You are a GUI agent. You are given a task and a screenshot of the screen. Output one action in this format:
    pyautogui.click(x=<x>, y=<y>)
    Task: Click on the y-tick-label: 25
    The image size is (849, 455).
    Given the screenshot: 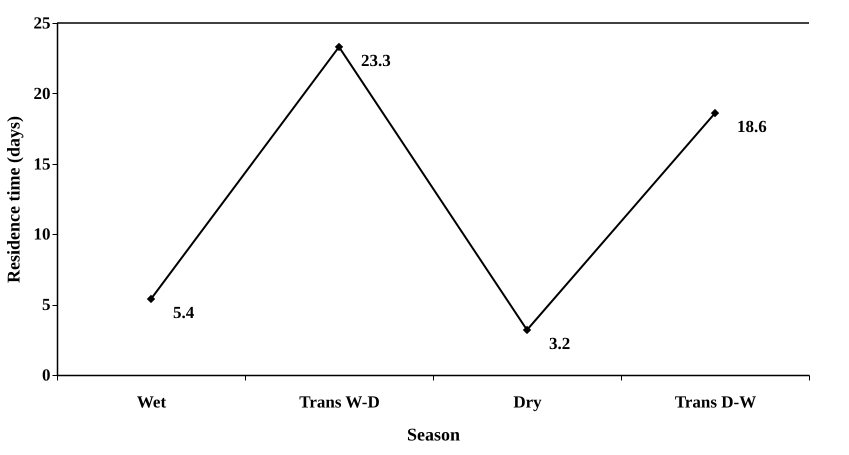 What is the action you would take?
    pyautogui.click(x=42, y=23)
    